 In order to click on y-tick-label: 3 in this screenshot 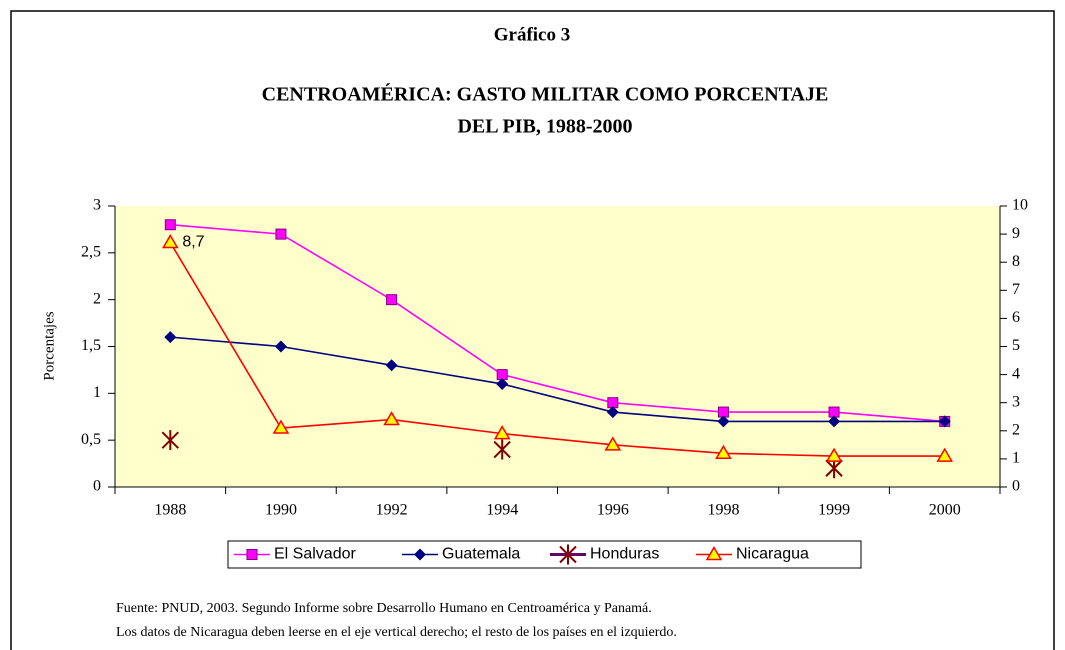, I will do `click(97, 205)`.